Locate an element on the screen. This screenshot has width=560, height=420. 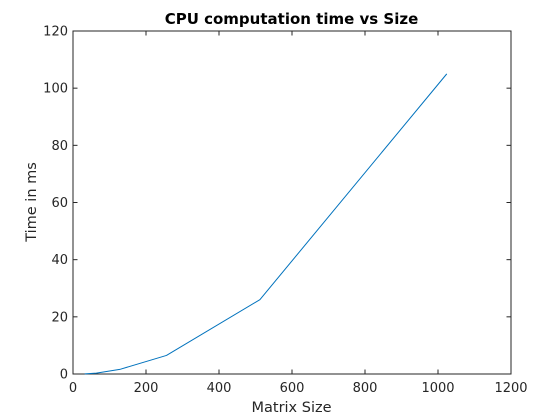
x-tick-label: 1200 is located at coordinates (510, 388).